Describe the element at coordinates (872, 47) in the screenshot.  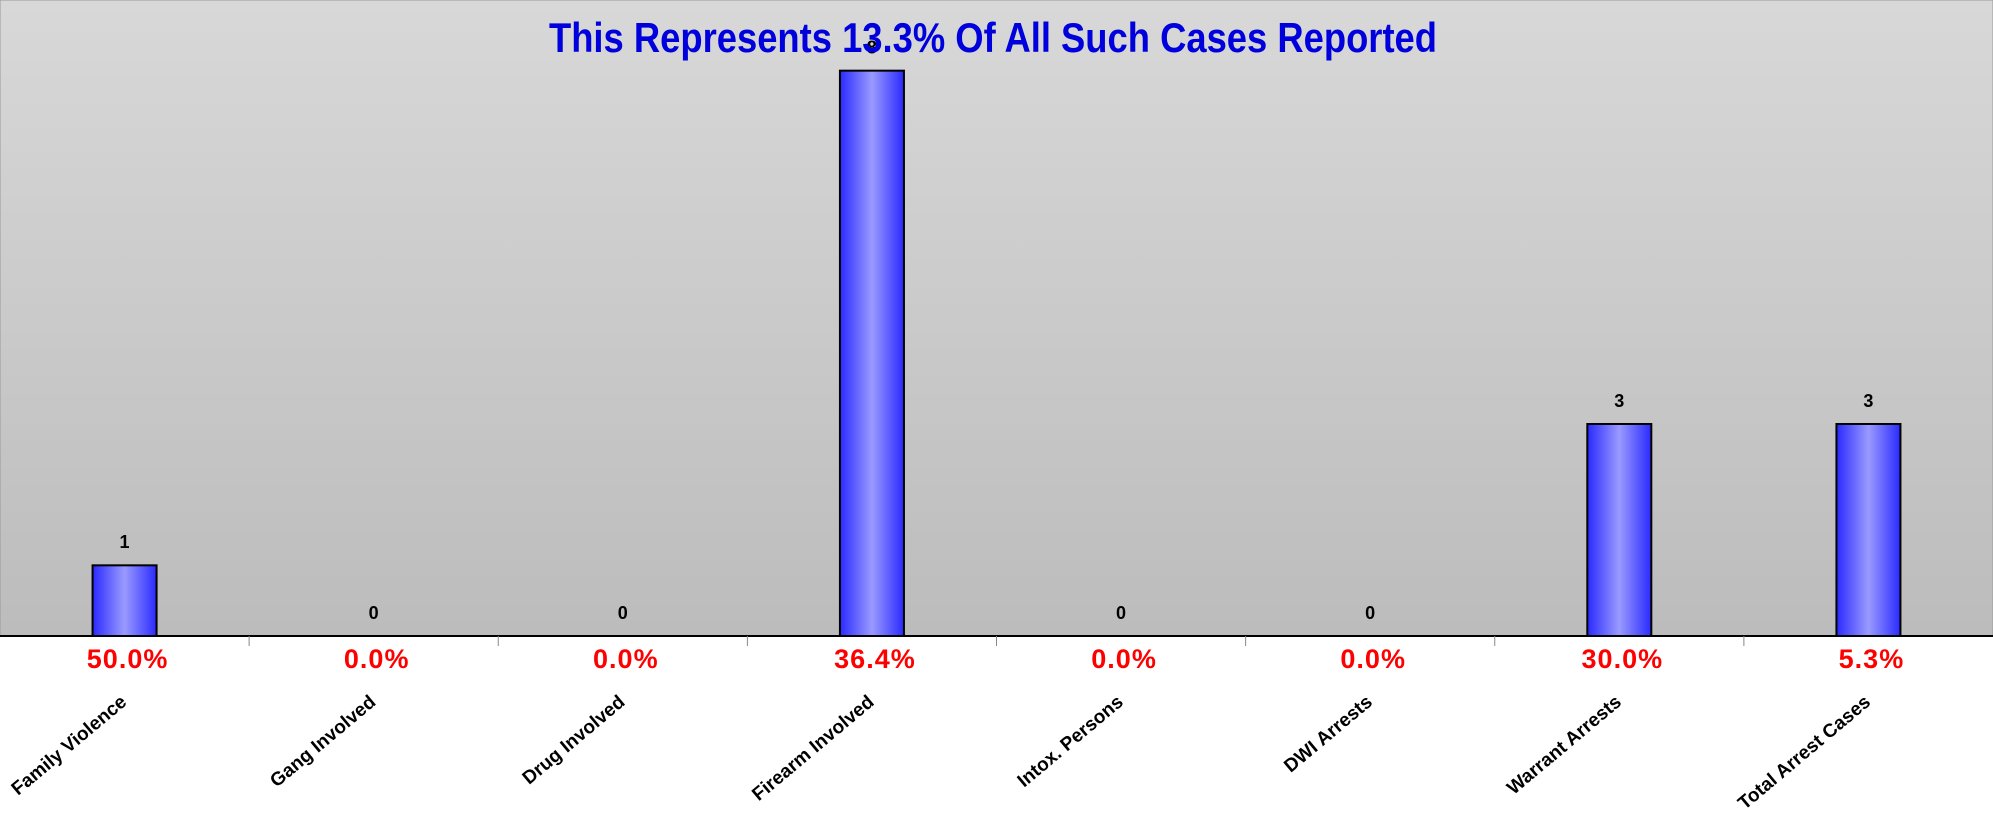
I see `value-label: 8` at that location.